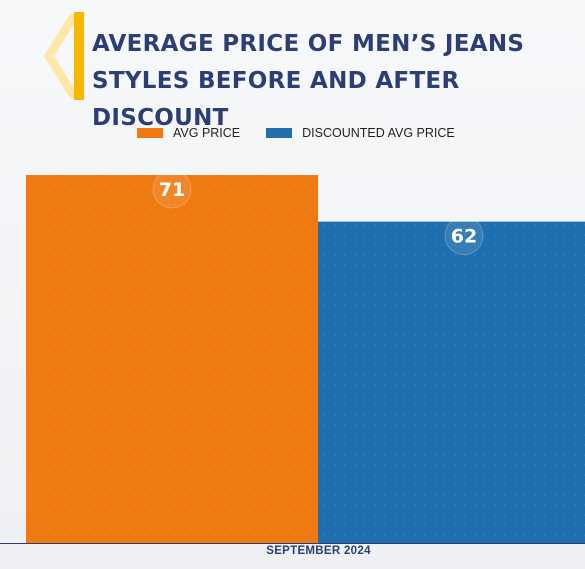  Describe the element at coordinates (378, 133) in the screenshot. I see `legend-label-discounted-avg-price: DISCOUNTED AVG PRICE` at that location.